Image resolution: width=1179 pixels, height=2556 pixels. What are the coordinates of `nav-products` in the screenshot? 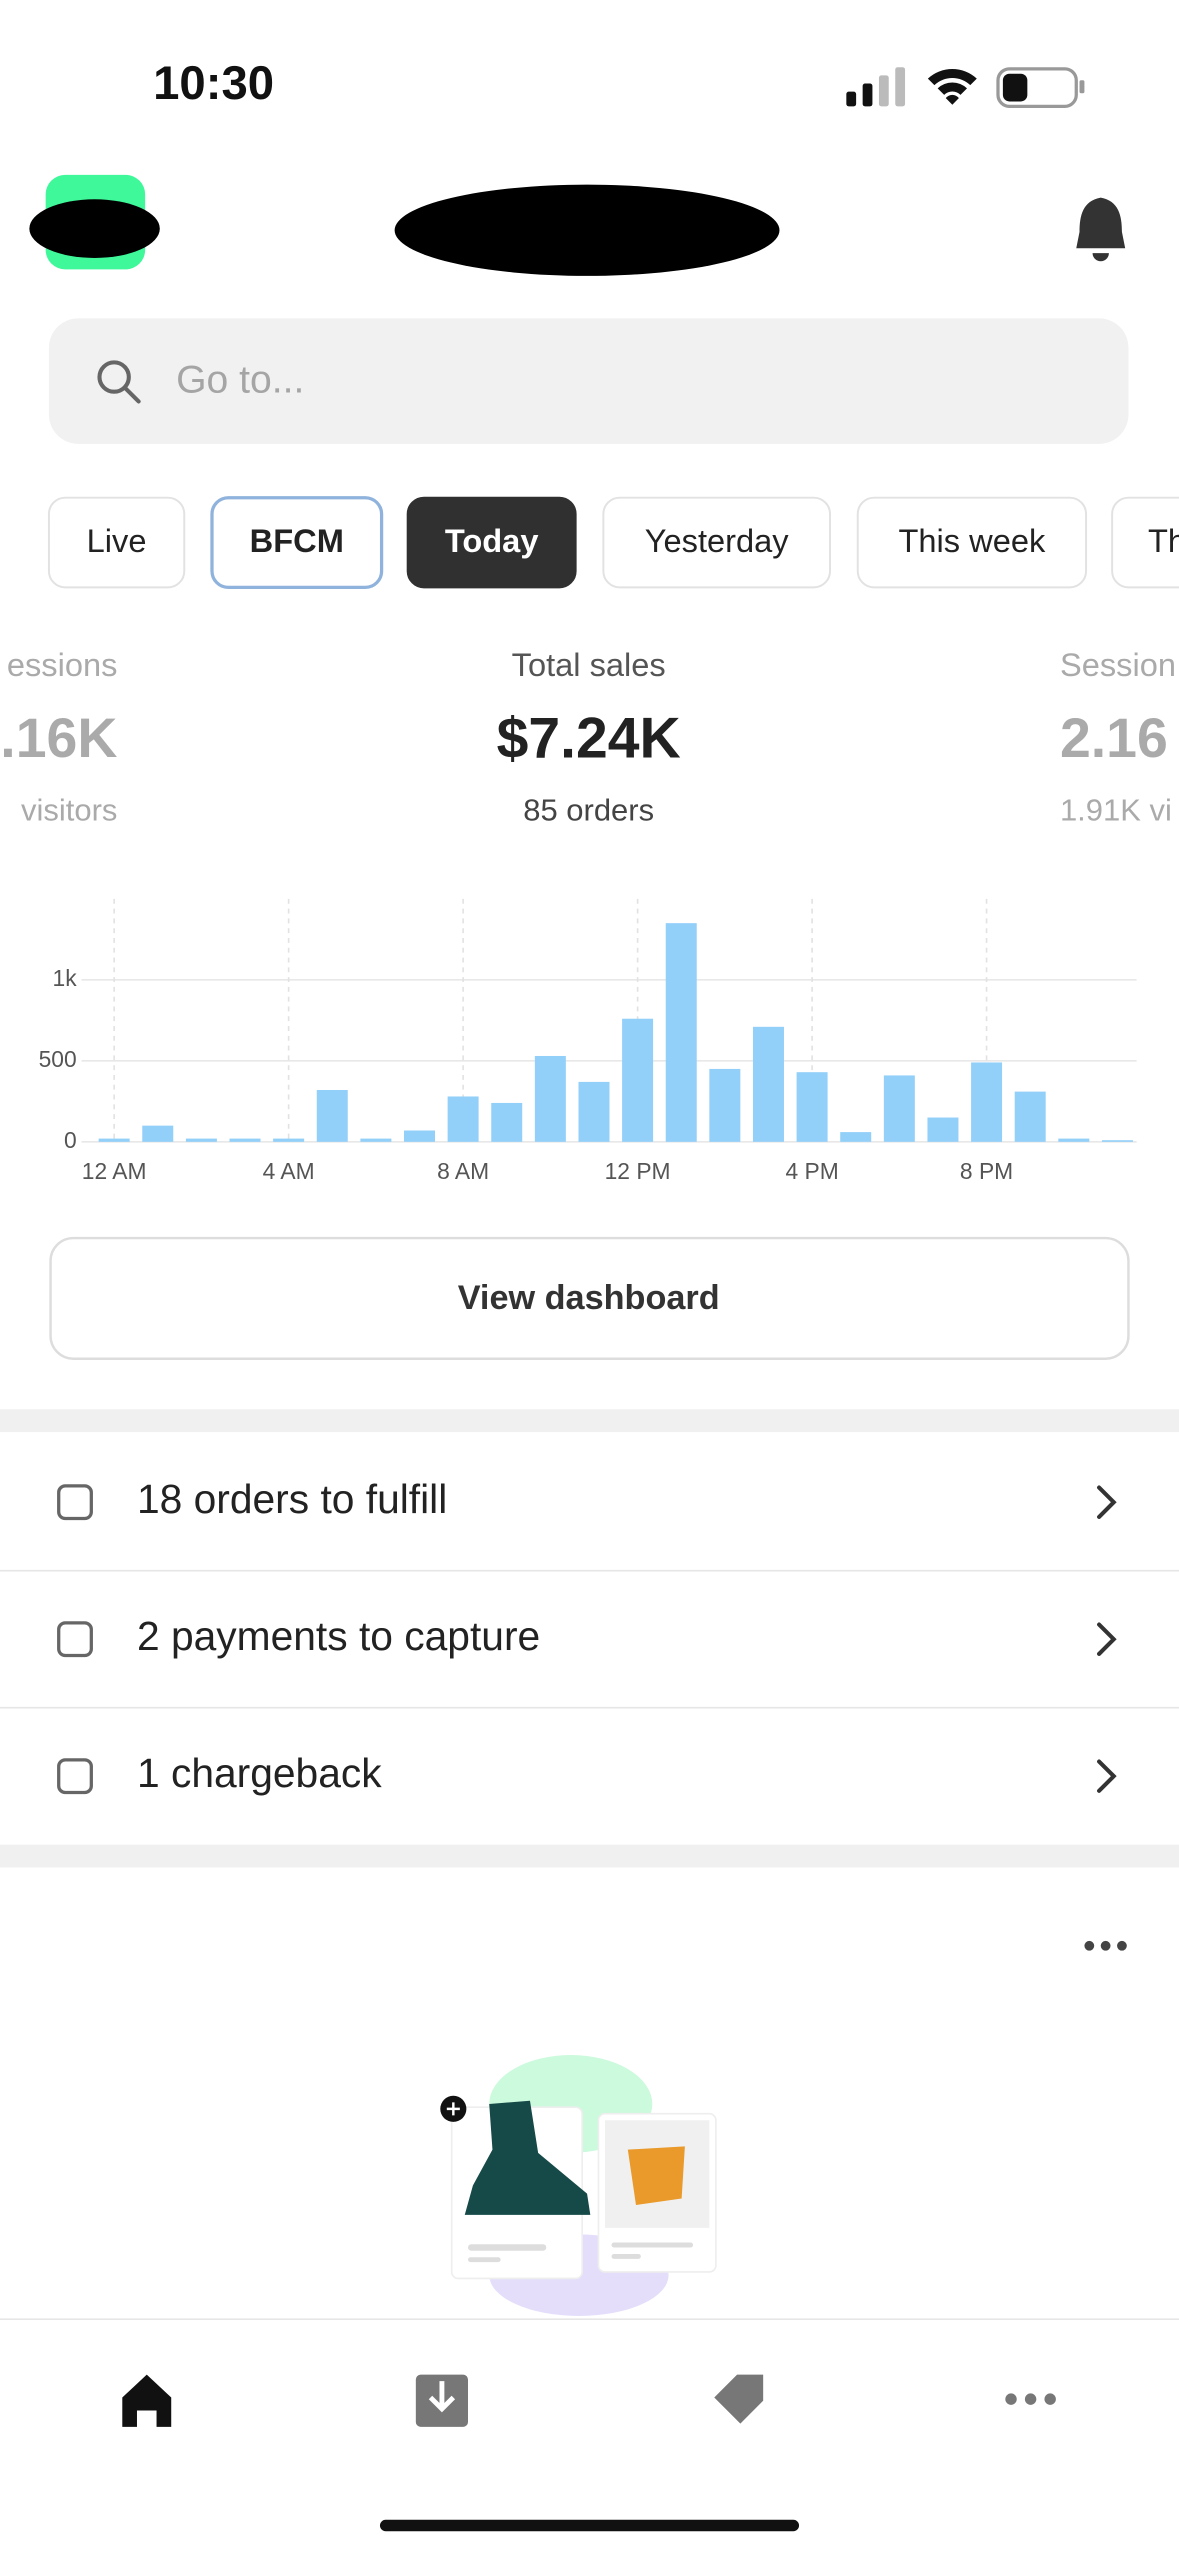 It's located at (739, 2399).